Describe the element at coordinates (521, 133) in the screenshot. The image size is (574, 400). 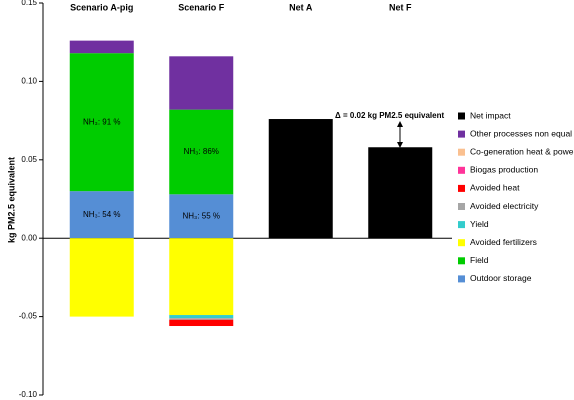
I see `legend-label: Other processes non equal` at that location.